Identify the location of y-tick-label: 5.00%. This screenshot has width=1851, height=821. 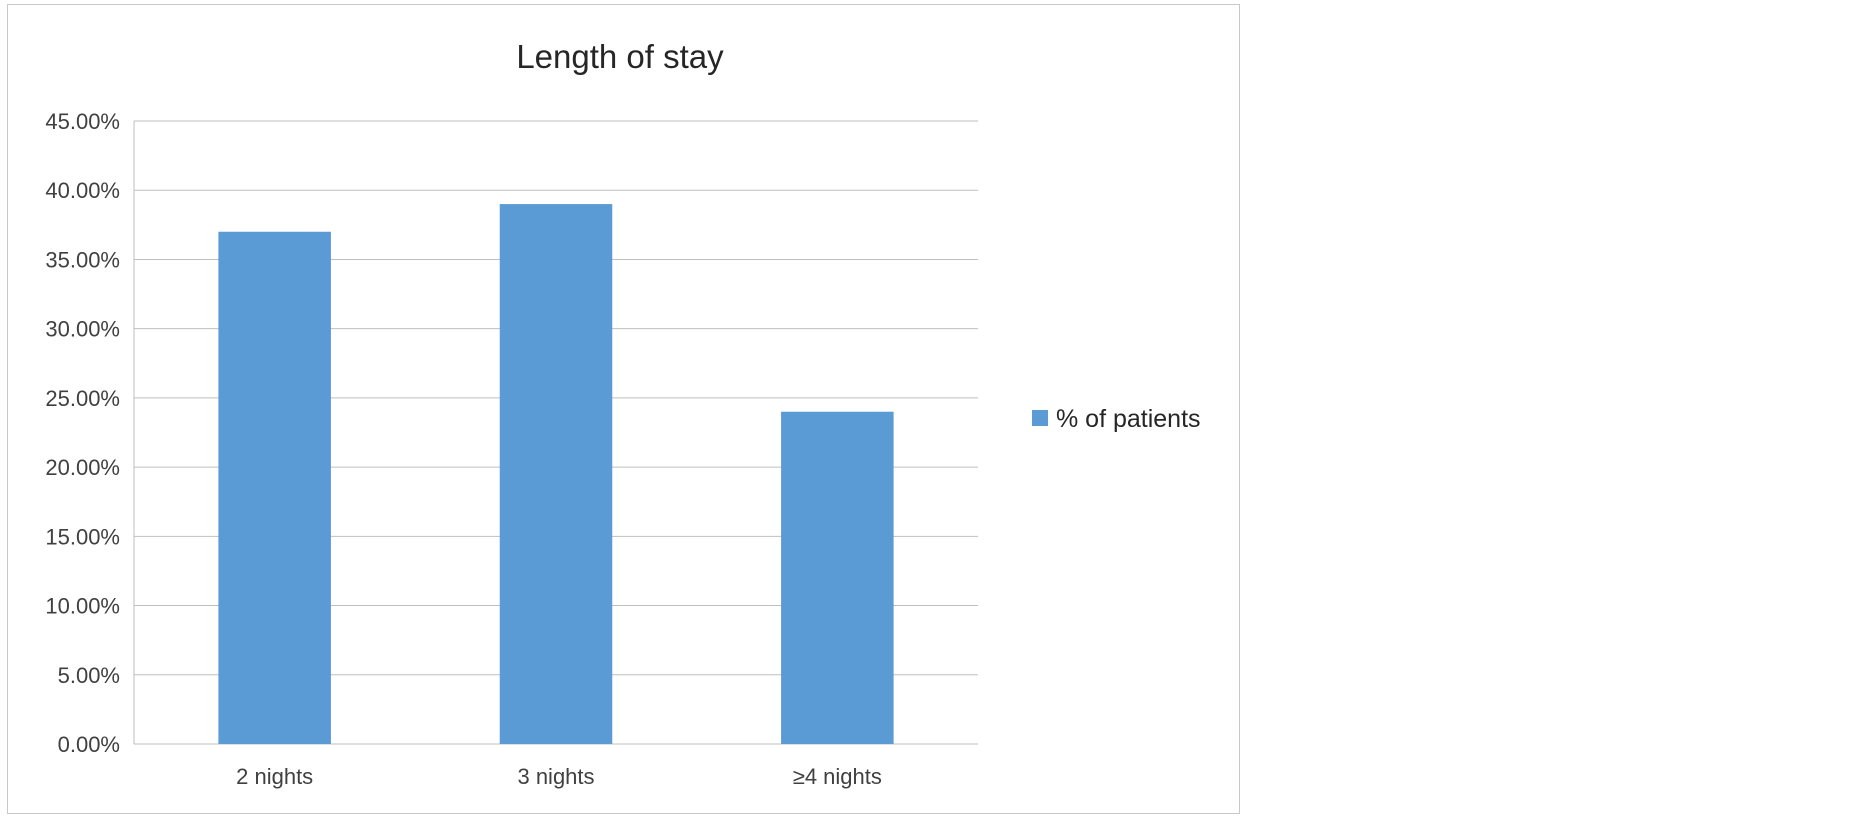
(89, 675).